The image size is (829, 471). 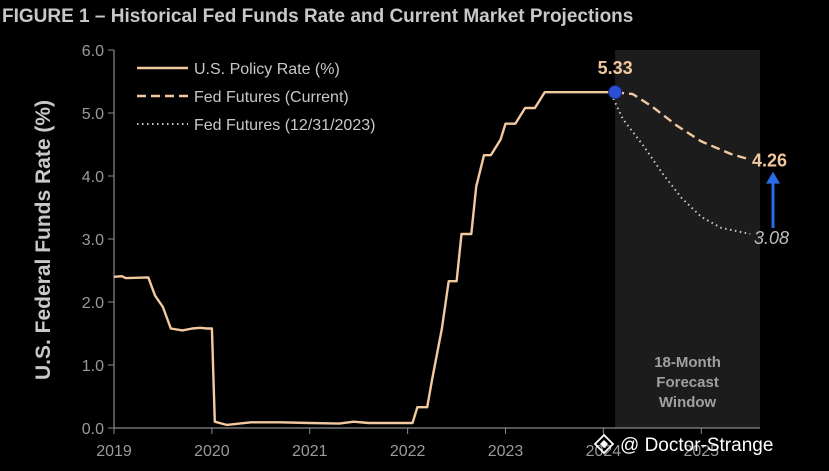 What do you see at coordinates (310, 451) in the screenshot?
I see `x-tick-label: 2021` at bounding box center [310, 451].